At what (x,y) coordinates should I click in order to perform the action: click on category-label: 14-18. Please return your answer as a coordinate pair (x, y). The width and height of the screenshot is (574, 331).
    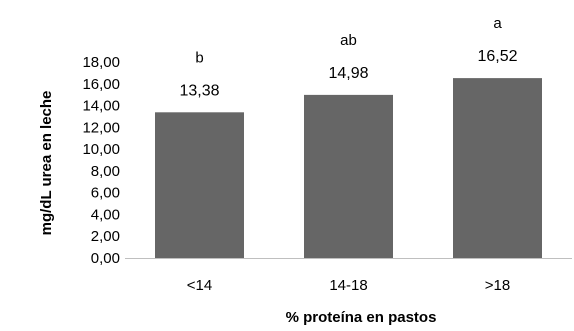
    Looking at the image, I should click on (348, 285).